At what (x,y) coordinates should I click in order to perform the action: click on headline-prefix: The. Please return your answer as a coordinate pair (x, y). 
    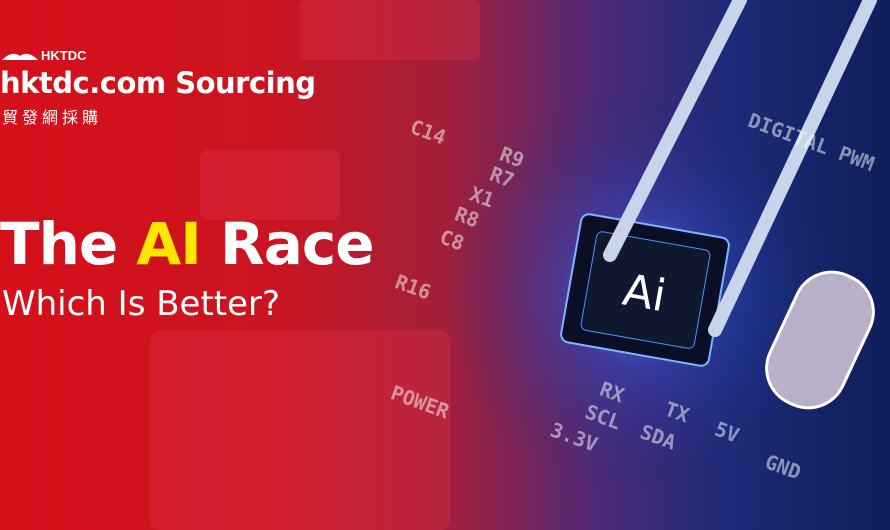
    Looking at the image, I should click on (68, 244).